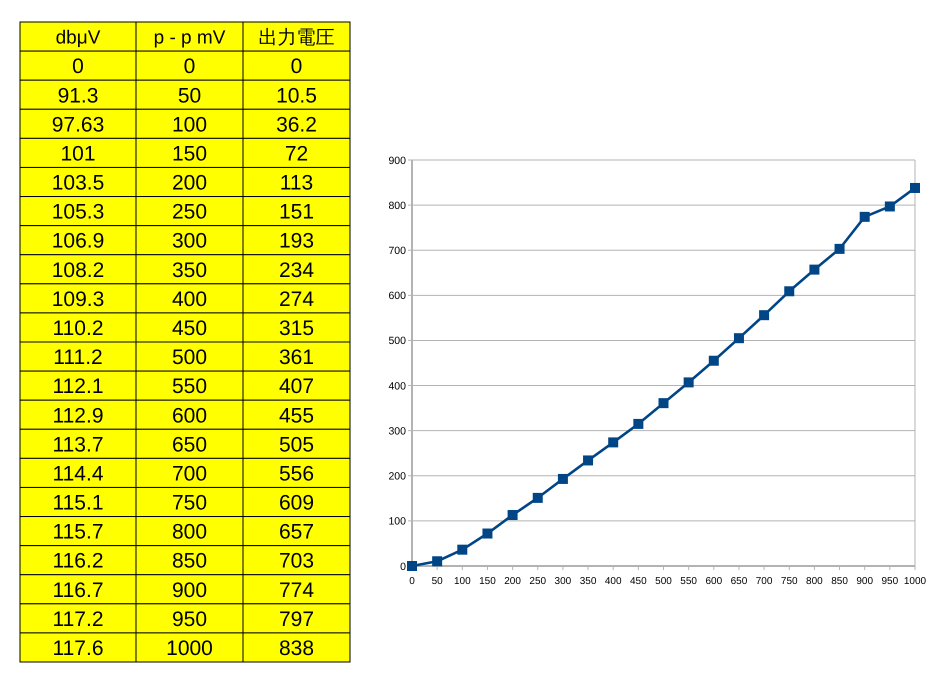 Image resolution: width=949 pixels, height=684 pixels. What do you see at coordinates (190, 358) in the screenshot?
I see `cell-label: 500` at bounding box center [190, 358].